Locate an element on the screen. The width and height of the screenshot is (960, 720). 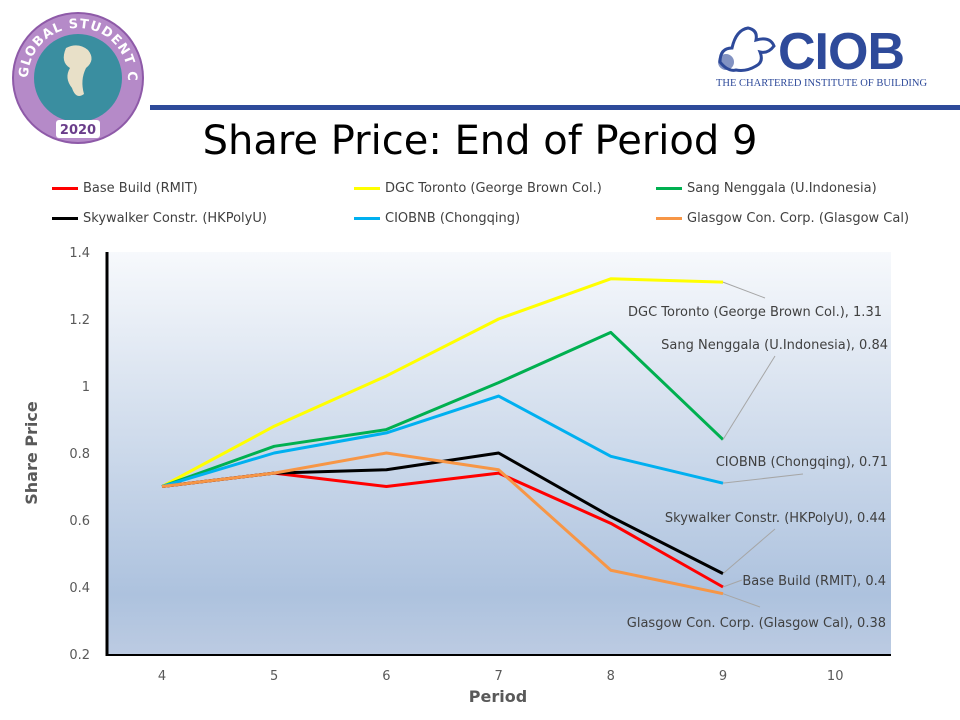
y-tick-label: 1.4 is located at coordinates (79, 253).